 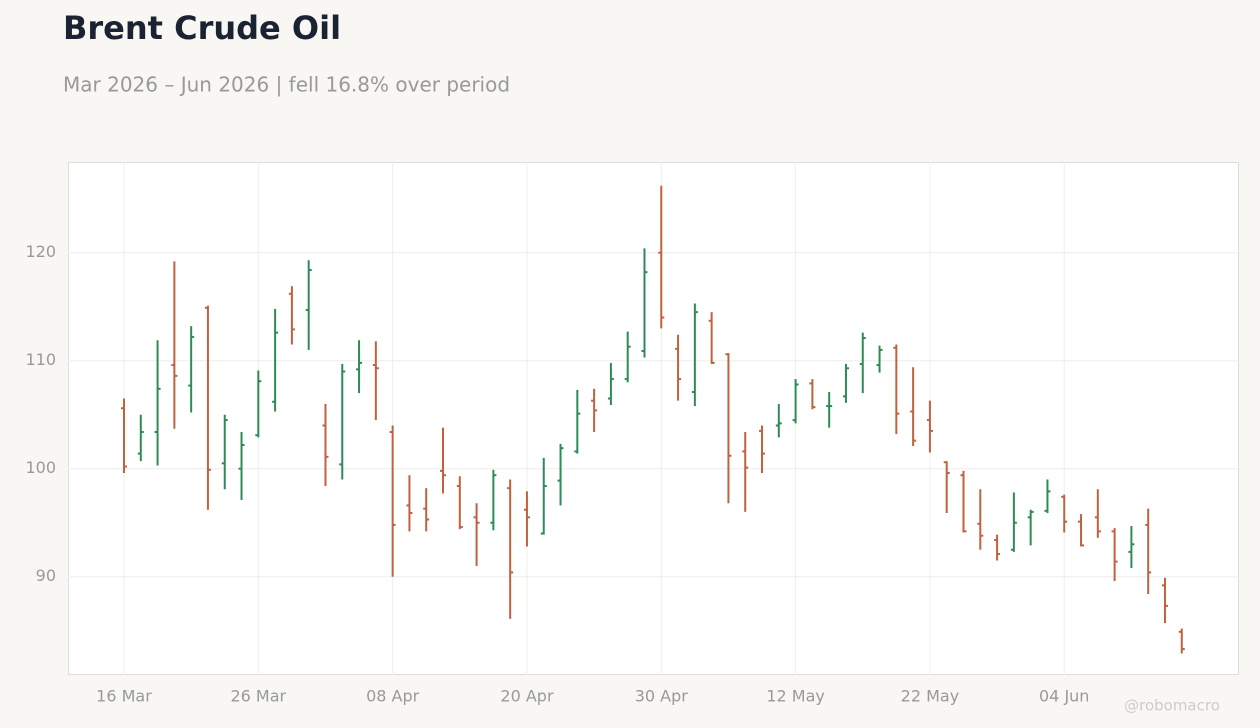 What do you see at coordinates (202, 28) in the screenshot?
I see `chart-title: Brent Crude Oil` at bounding box center [202, 28].